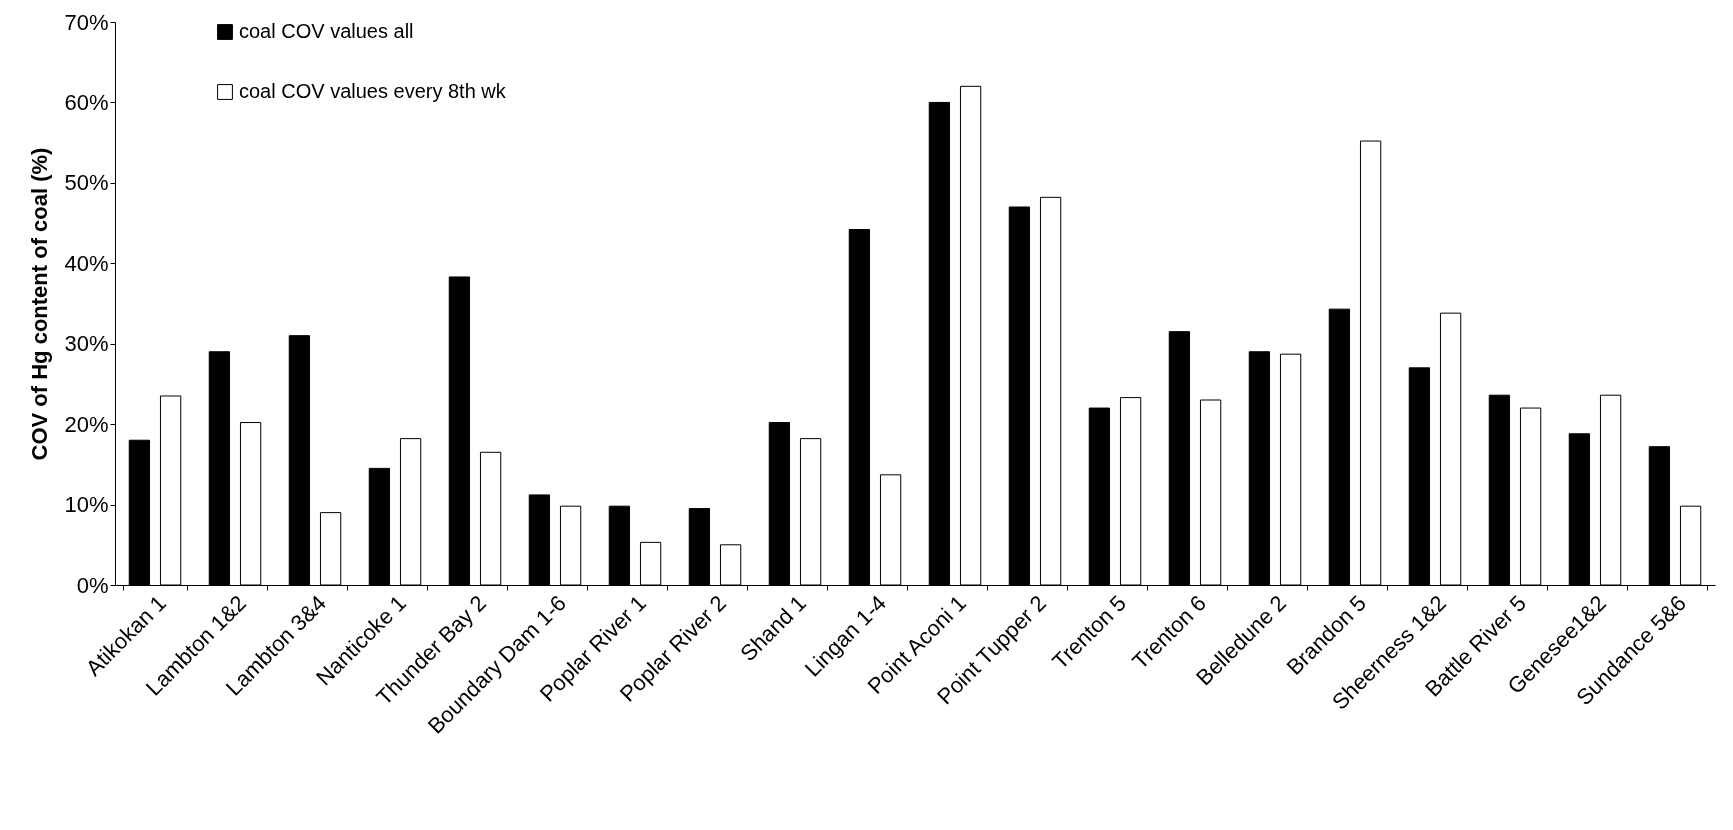 This screenshot has height=830, width=1733. Describe the element at coordinates (92, 585) in the screenshot. I see `y-tick-label: 0%` at that location.